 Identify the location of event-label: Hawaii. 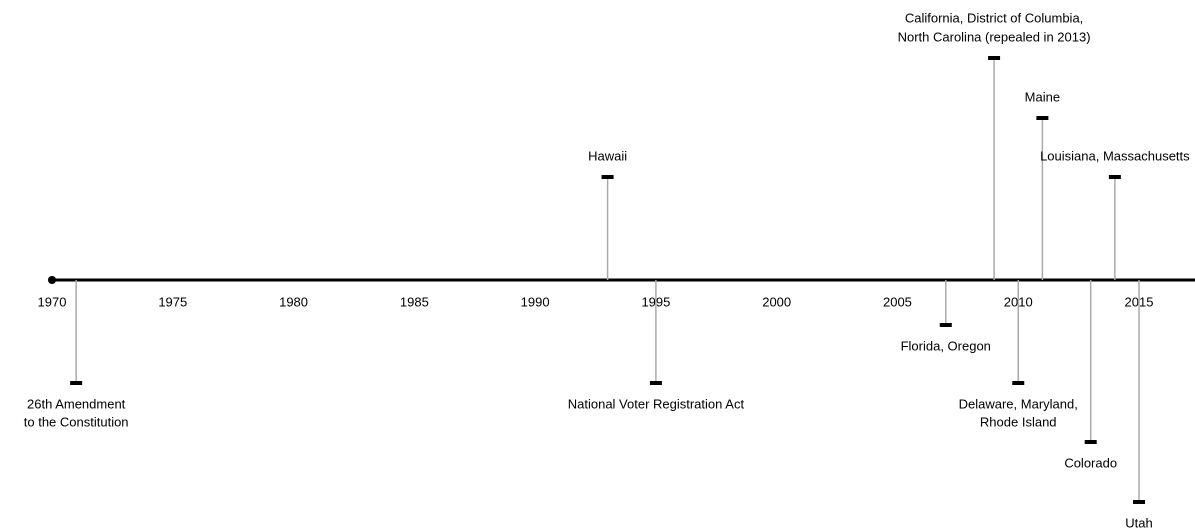
(607, 155).